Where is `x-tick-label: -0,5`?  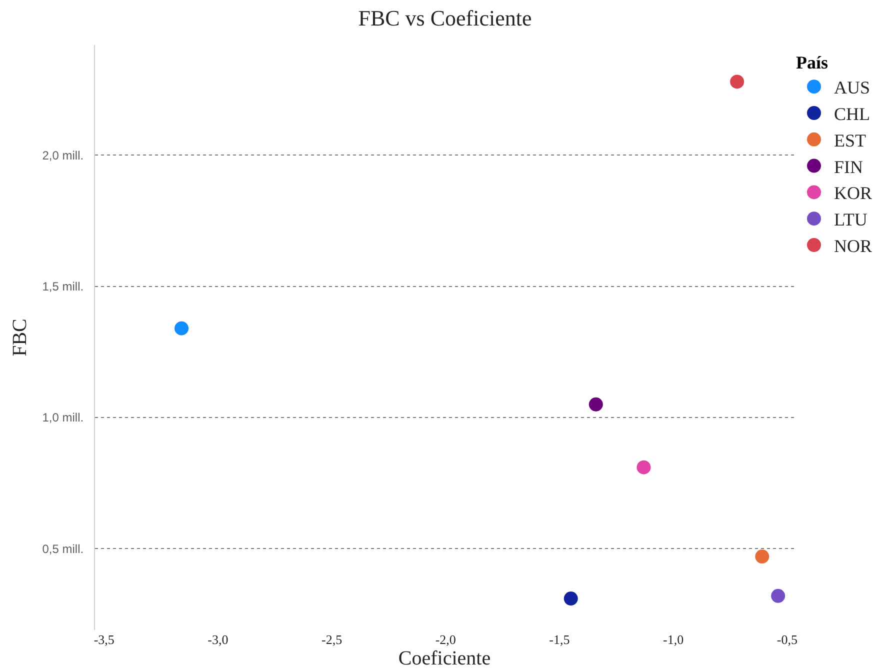
x-tick-label: -0,5 is located at coordinates (787, 639).